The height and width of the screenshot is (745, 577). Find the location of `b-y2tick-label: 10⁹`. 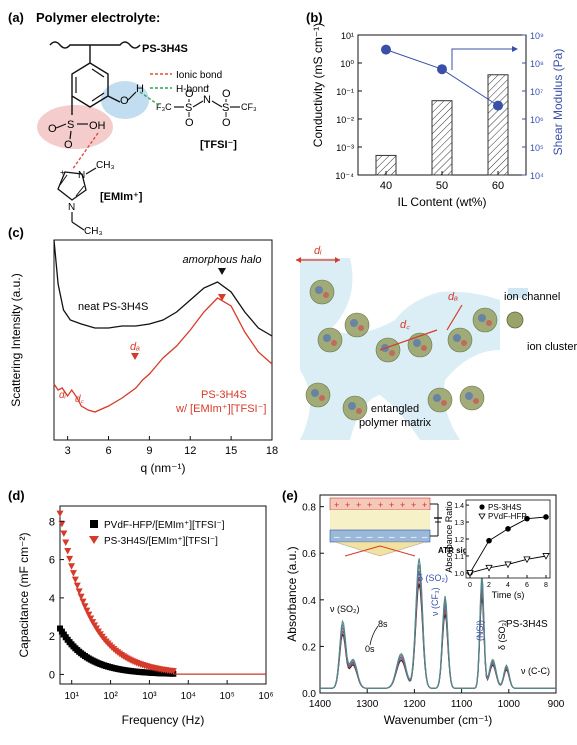

b-y2tick-label: 10⁹ is located at coordinates (537, 36).